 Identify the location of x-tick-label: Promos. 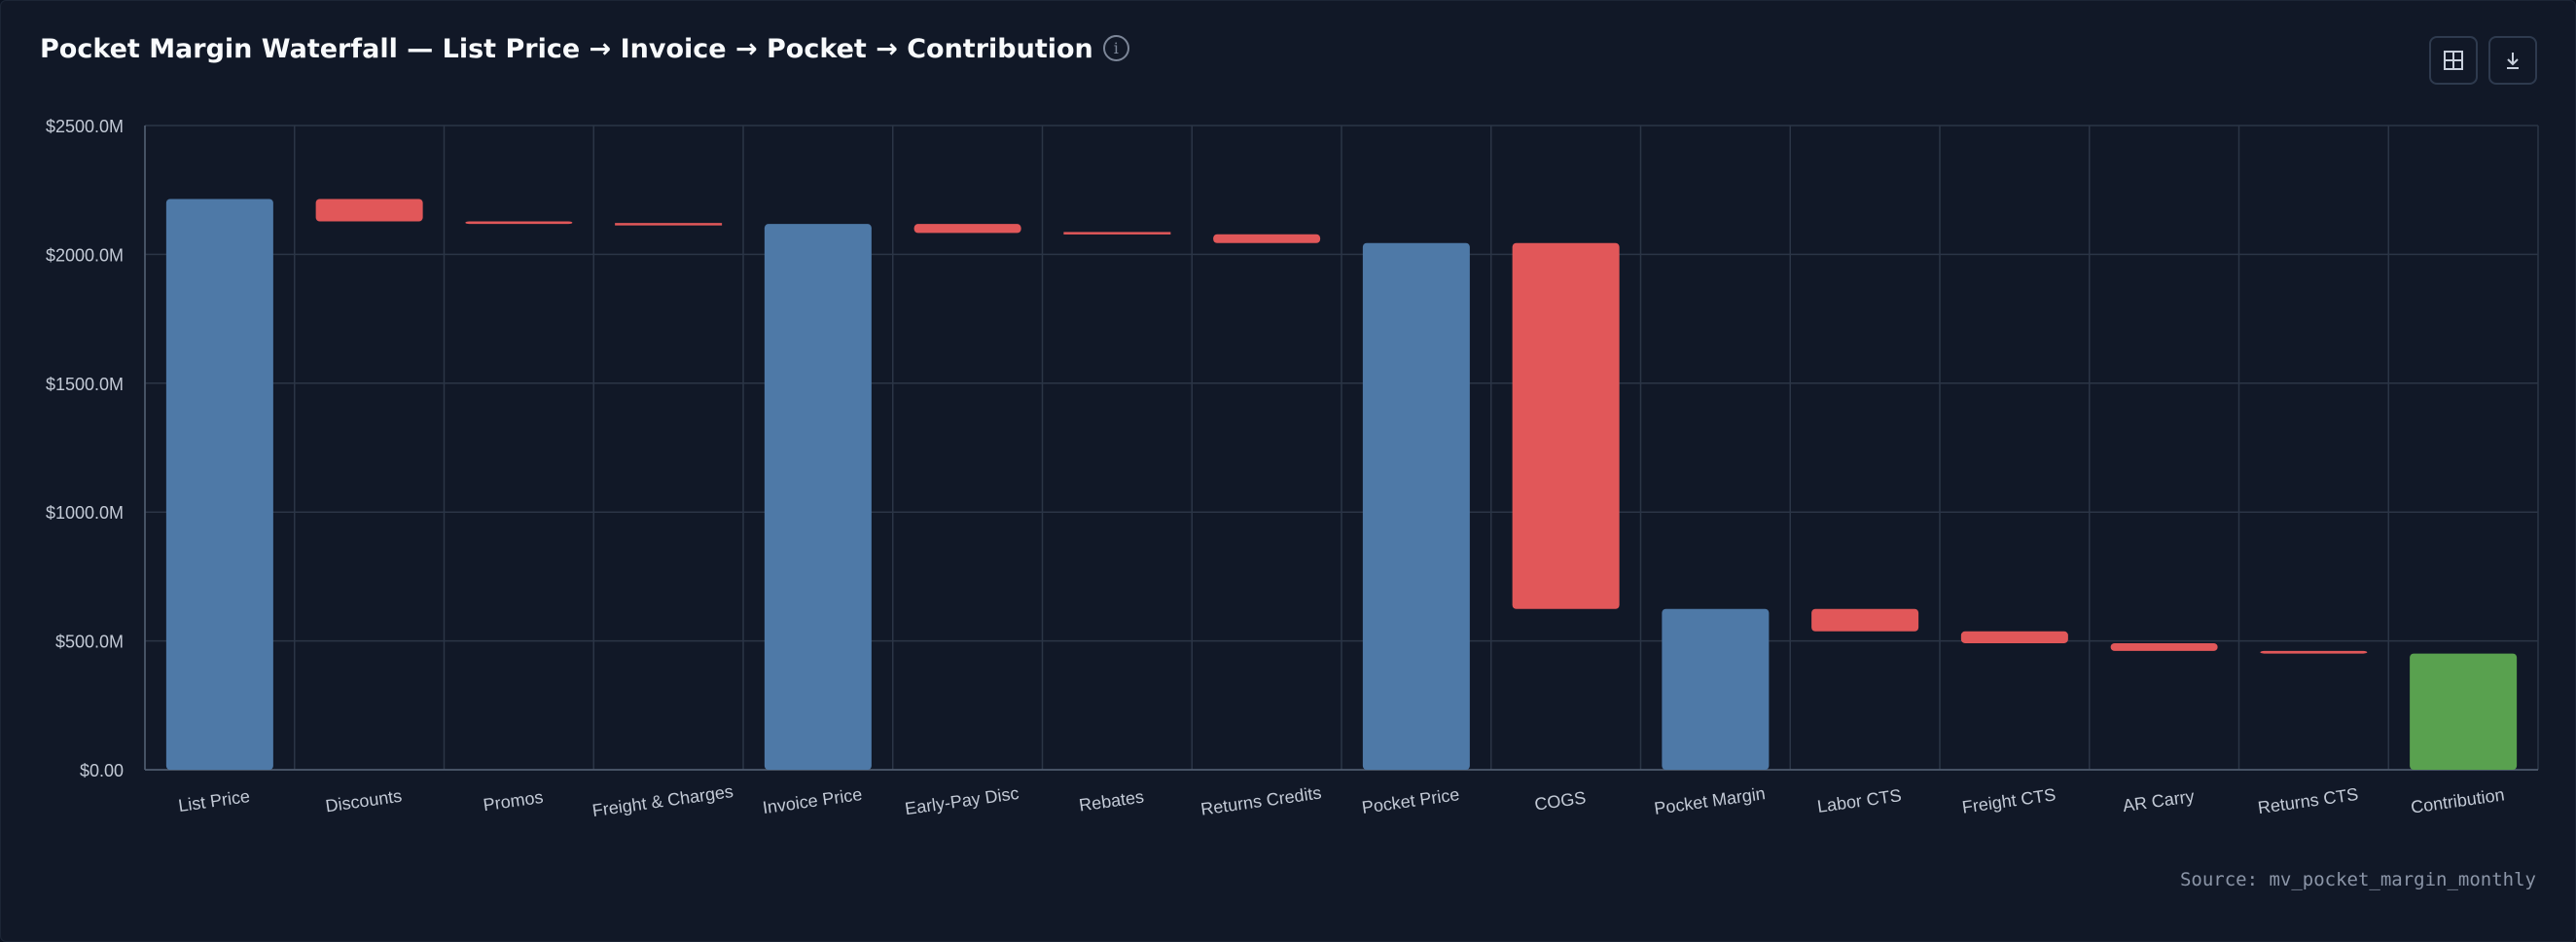
(513, 801).